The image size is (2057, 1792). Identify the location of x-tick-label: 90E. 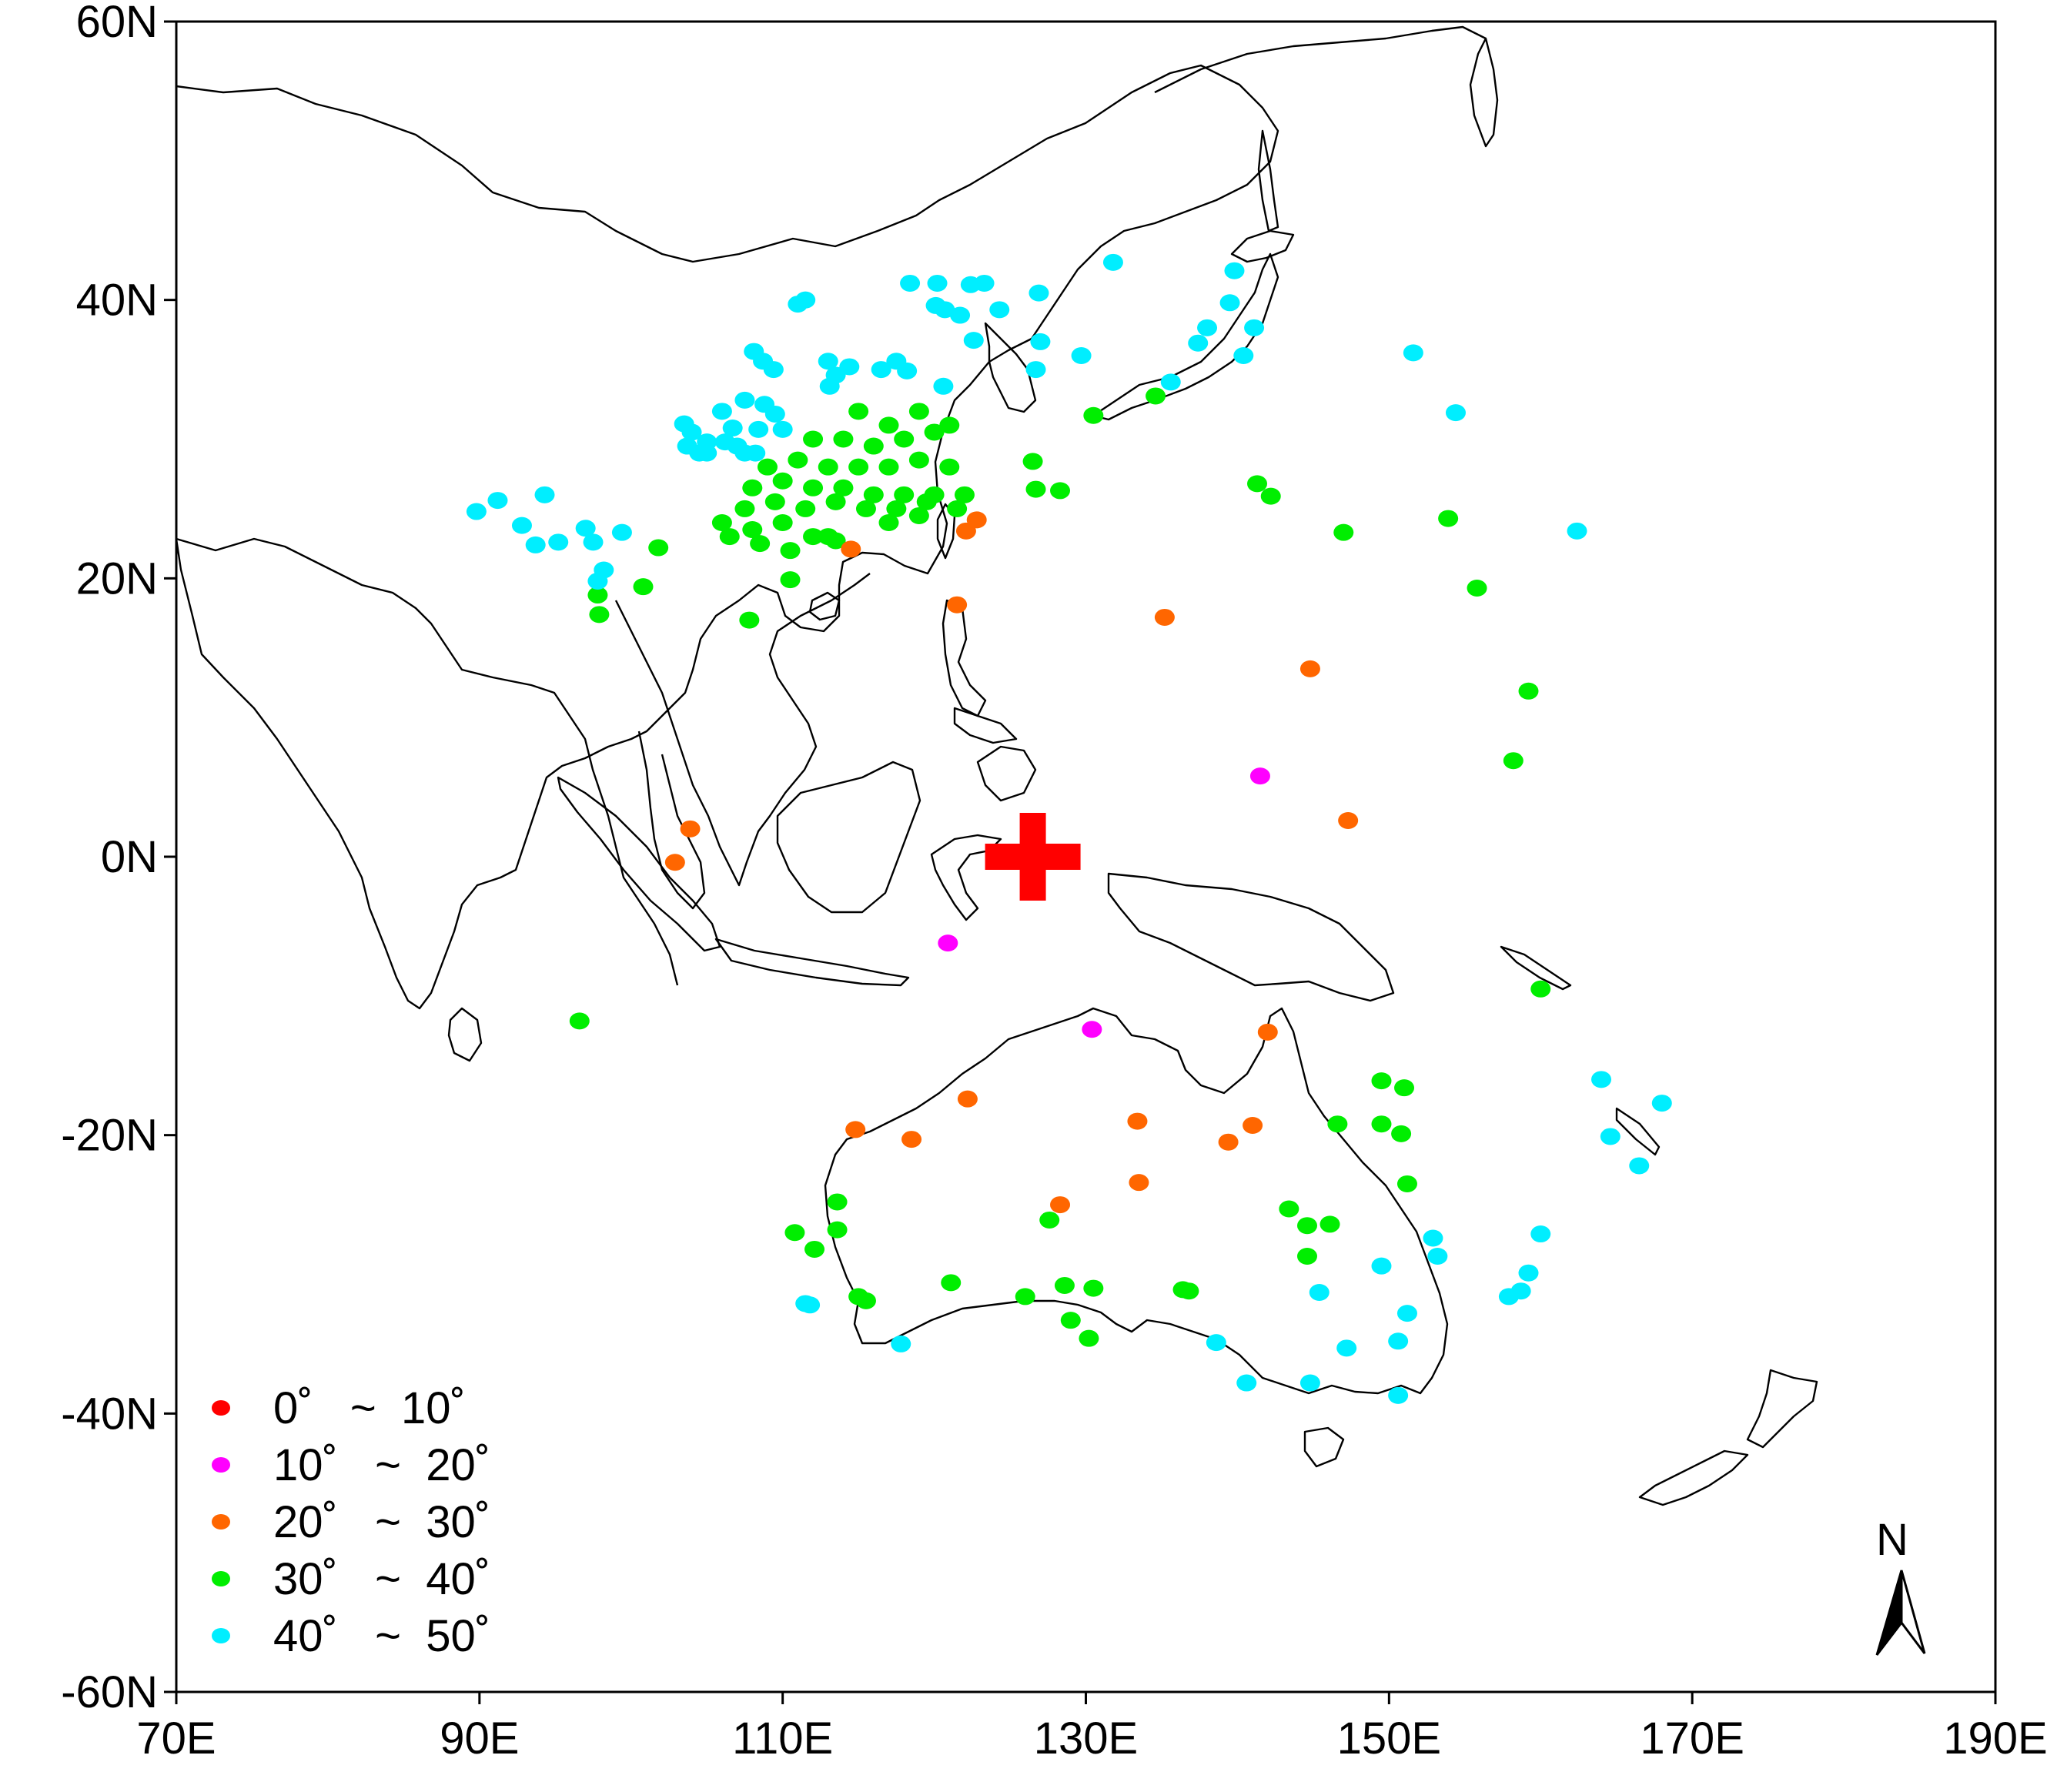
(479, 1738).